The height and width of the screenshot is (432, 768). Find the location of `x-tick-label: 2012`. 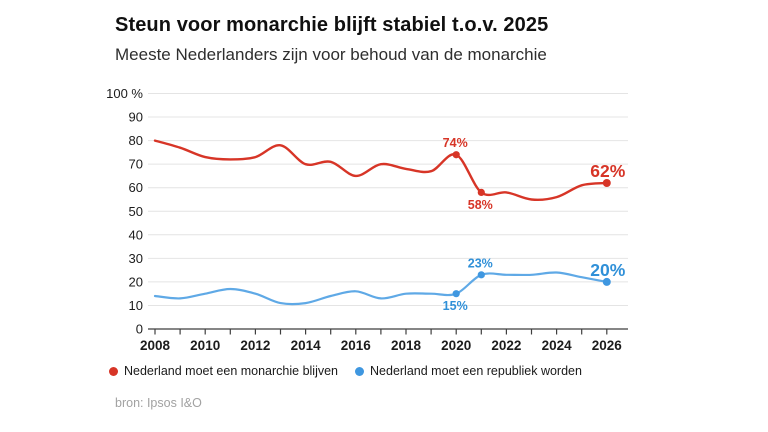

x-tick-label: 2012 is located at coordinates (255, 345).